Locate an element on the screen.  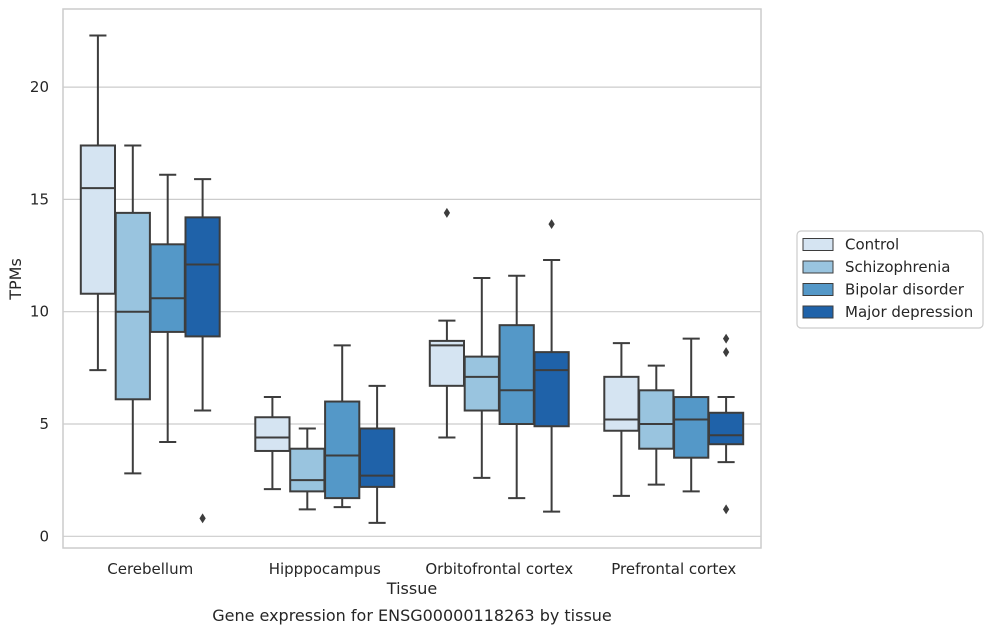
x-axis-label: Tissue is located at coordinates (411, 588).